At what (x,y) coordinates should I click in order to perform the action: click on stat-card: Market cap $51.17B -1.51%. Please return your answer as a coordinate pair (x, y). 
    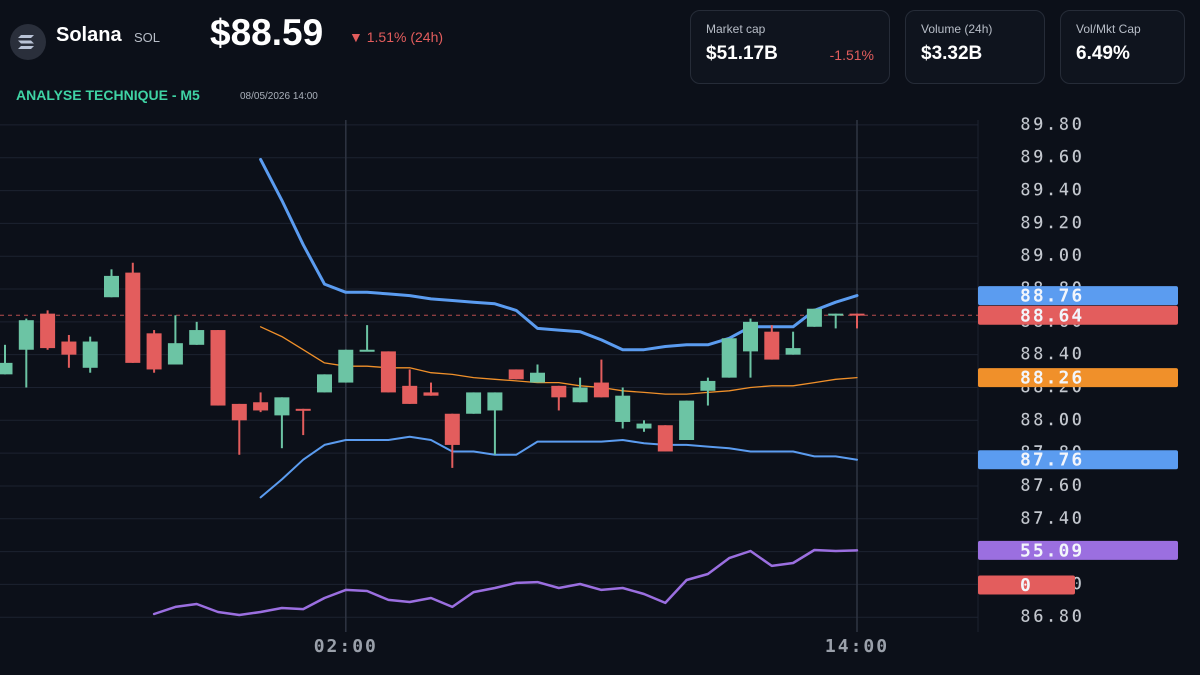
    Looking at the image, I should click on (790, 47).